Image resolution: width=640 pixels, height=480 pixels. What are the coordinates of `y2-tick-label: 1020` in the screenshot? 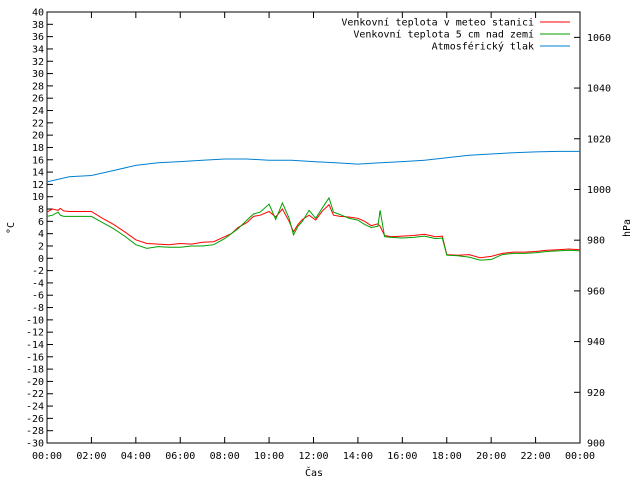 It's located at (599, 139).